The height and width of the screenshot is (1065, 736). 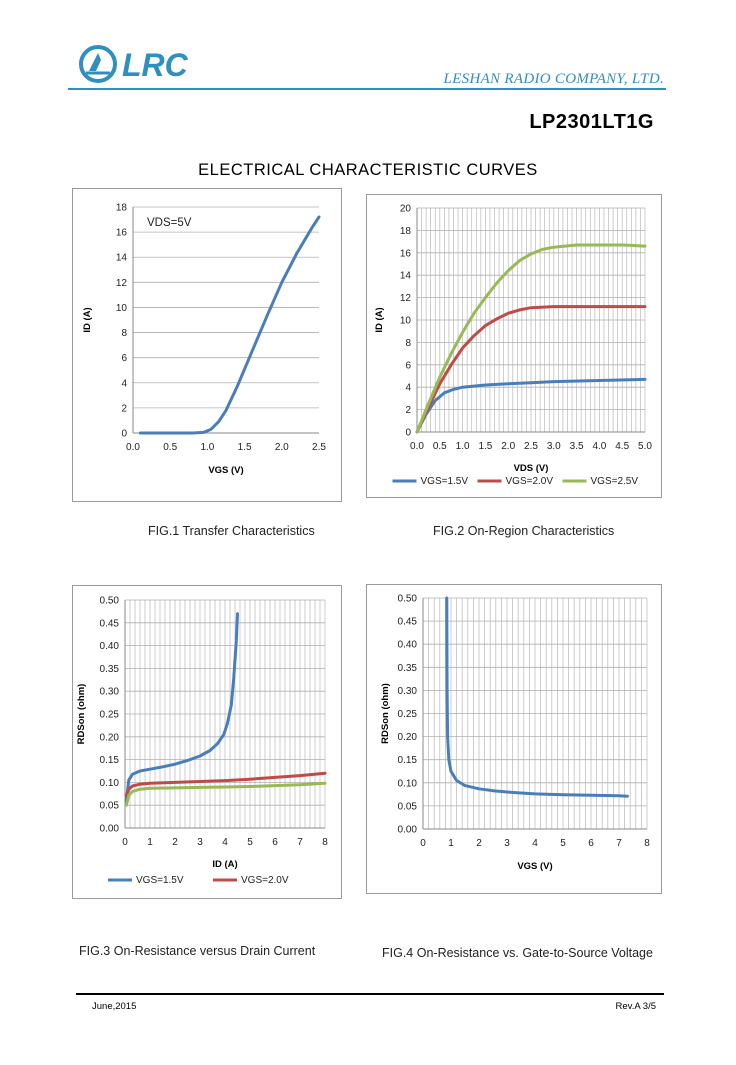 I want to click on footer-rule, so click(x=370, y=994).